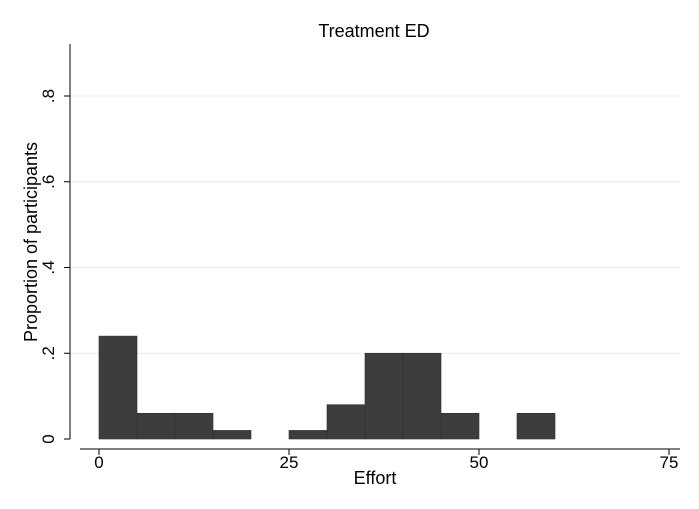 The height and width of the screenshot is (509, 699). Describe the element at coordinates (31, 242) in the screenshot. I see `y-axis-label: Proportion of participants` at that location.